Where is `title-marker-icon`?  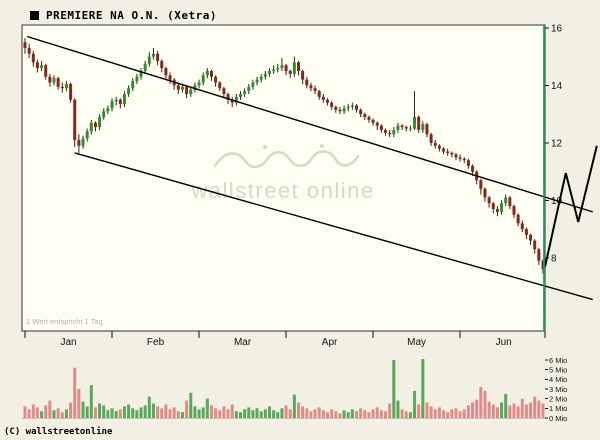
title-marker-icon is located at coordinates (34, 15).